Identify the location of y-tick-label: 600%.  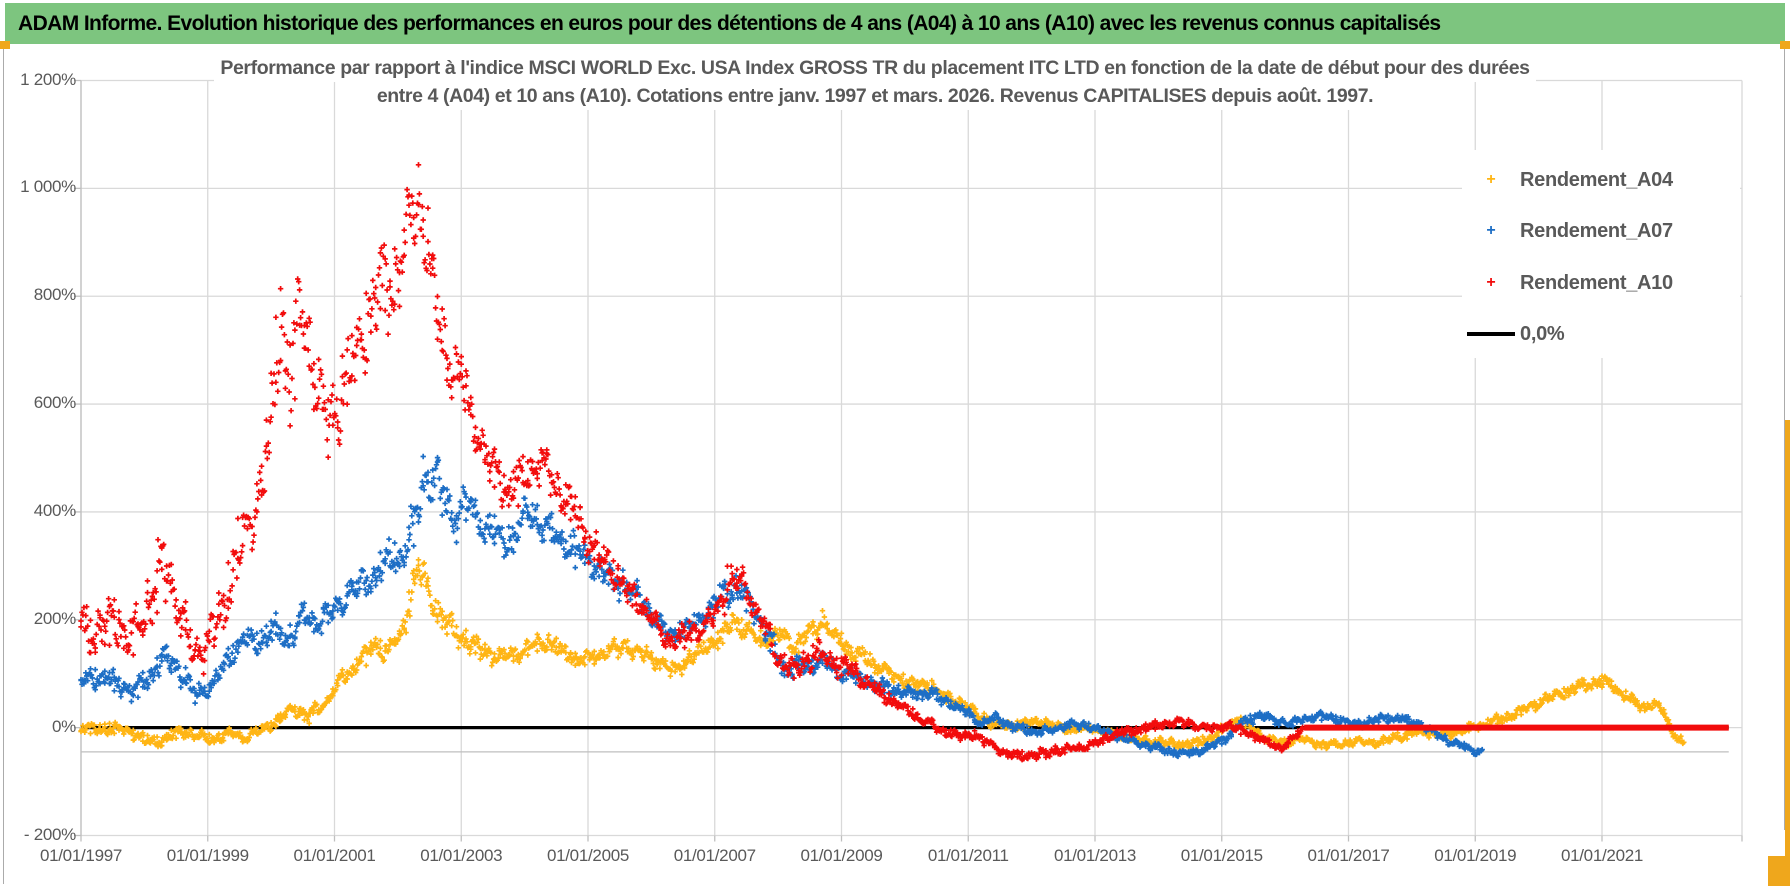
(55, 403).